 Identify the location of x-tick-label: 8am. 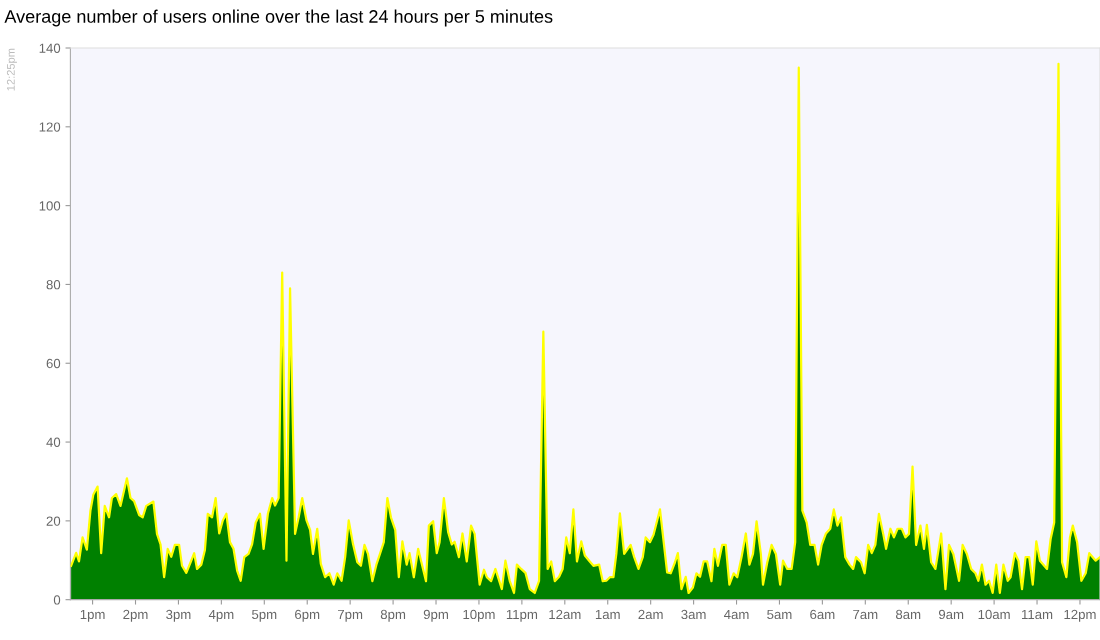
(908, 614).